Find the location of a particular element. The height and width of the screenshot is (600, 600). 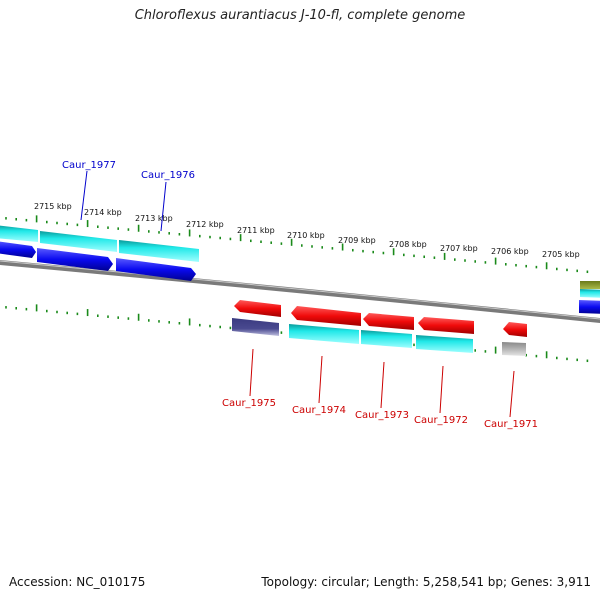

gene-label-caur-1971: Caur_1971 is located at coordinates (511, 424).